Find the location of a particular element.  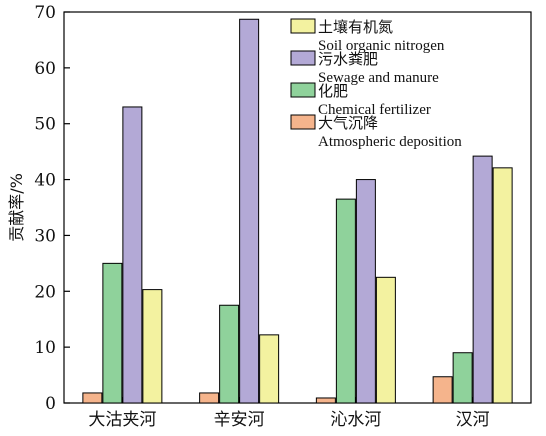

legend-label-cn: 污水粪肥 is located at coordinates (348, 59).